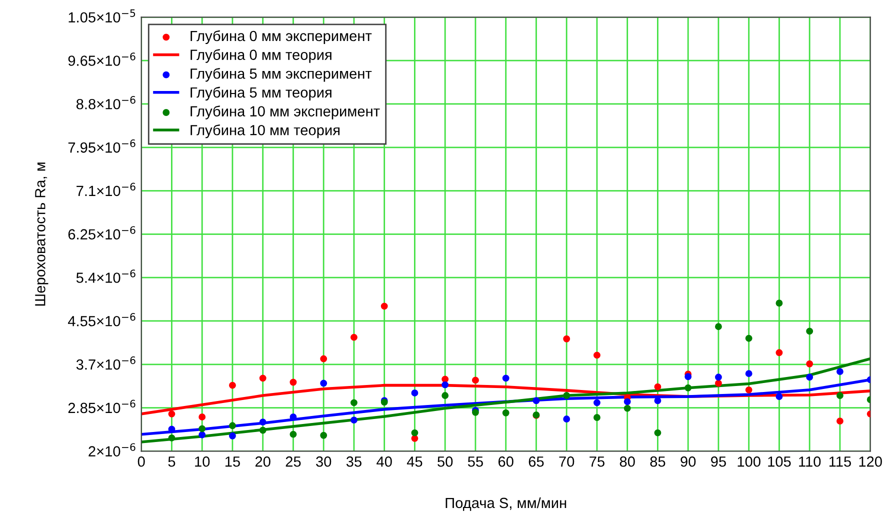 Image resolution: width=889 pixels, height=521 pixels. I want to click on y-tick-label: 1.05×10$^{−5}$, so click(102, 16).